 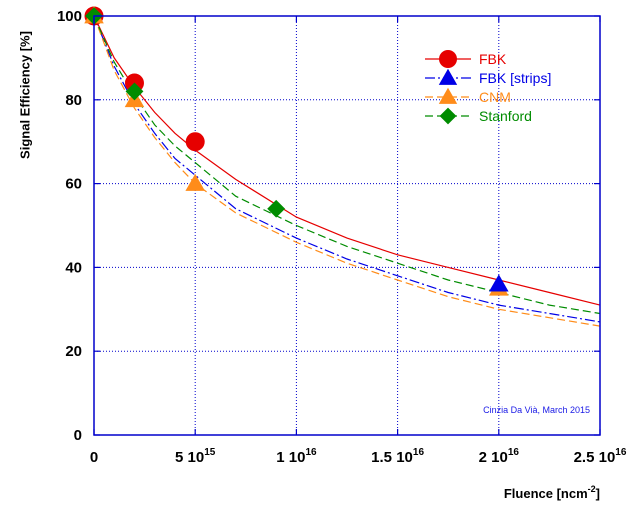 What do you see at coordinates (448, 59) in the screenshot?
I see `legend-marker-fbk` at bounding box center [448, 59].